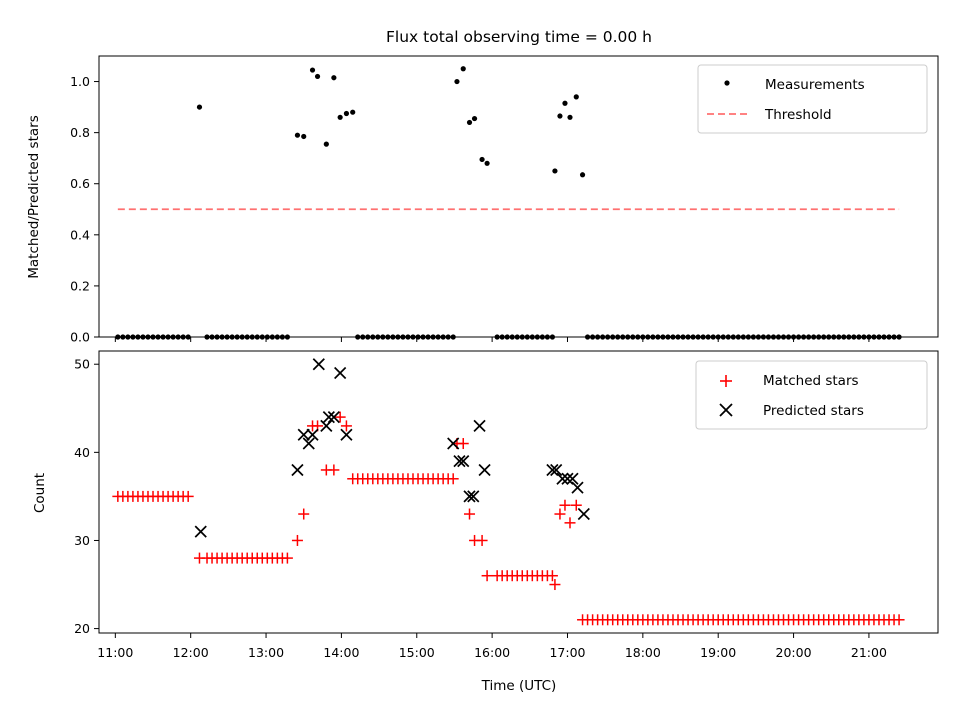 The width and height of the screenshot is (960, 720). I want to click on ratio-y-tick-label-3: 0.6, so click(80, 183).